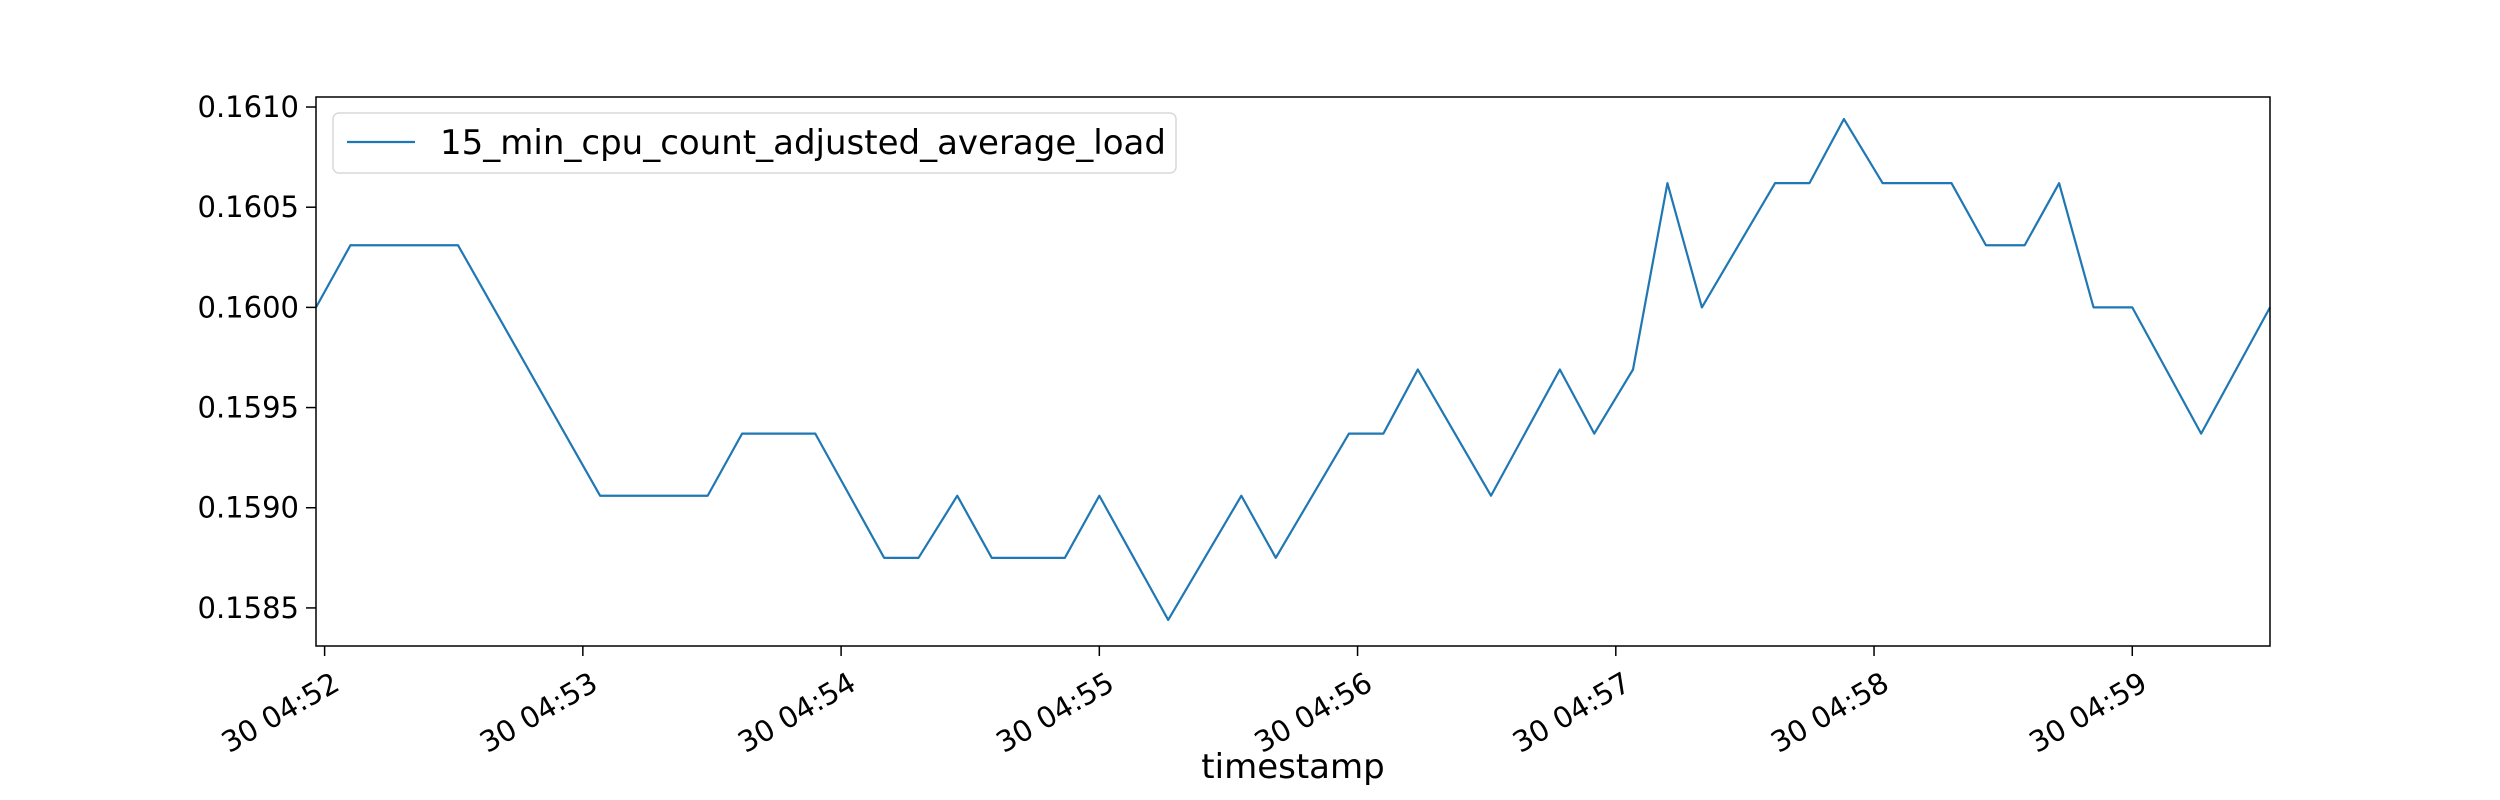  What do you see at coordinates (257, 357) in the screenshot?
I see `y-axis: 0.1585 0.1590 0.1595 0.1600 0.1605 0.1610` at bounding box center [257, 357].